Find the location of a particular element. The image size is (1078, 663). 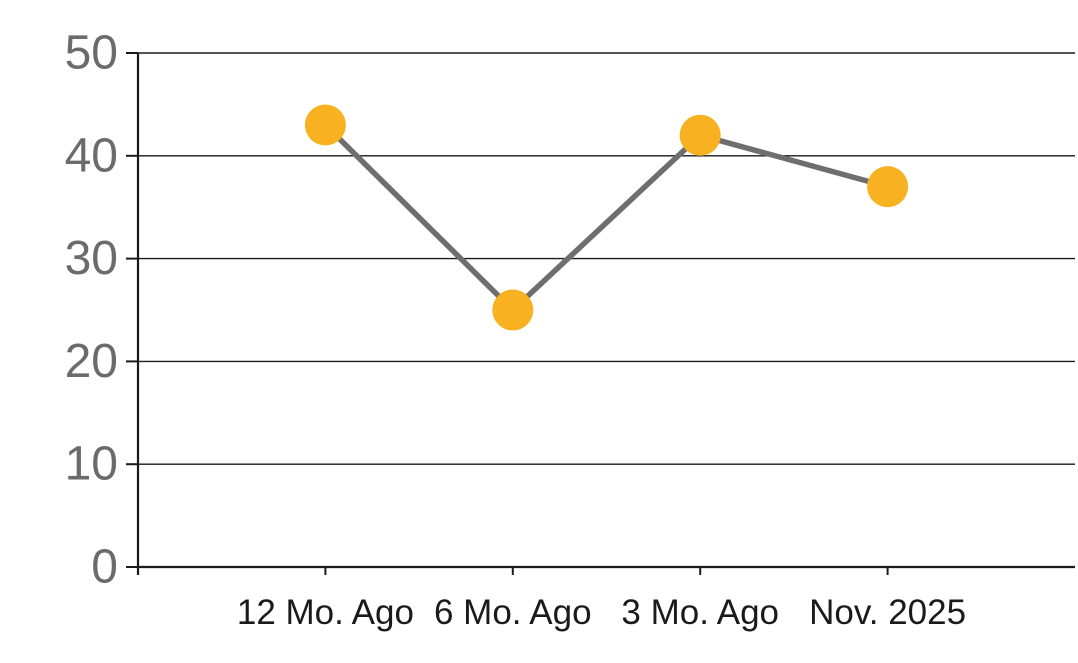

x-axis-tick-label: 6 Mo. Ago is located at coordinates (513, 612).